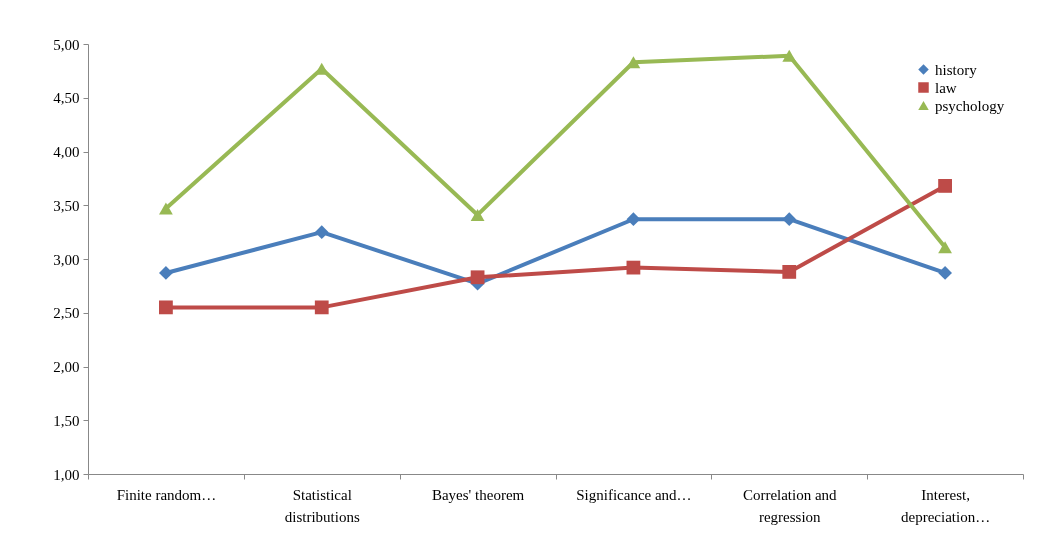  I want to click on y-tick-label: 2,00, so click(66, 367).